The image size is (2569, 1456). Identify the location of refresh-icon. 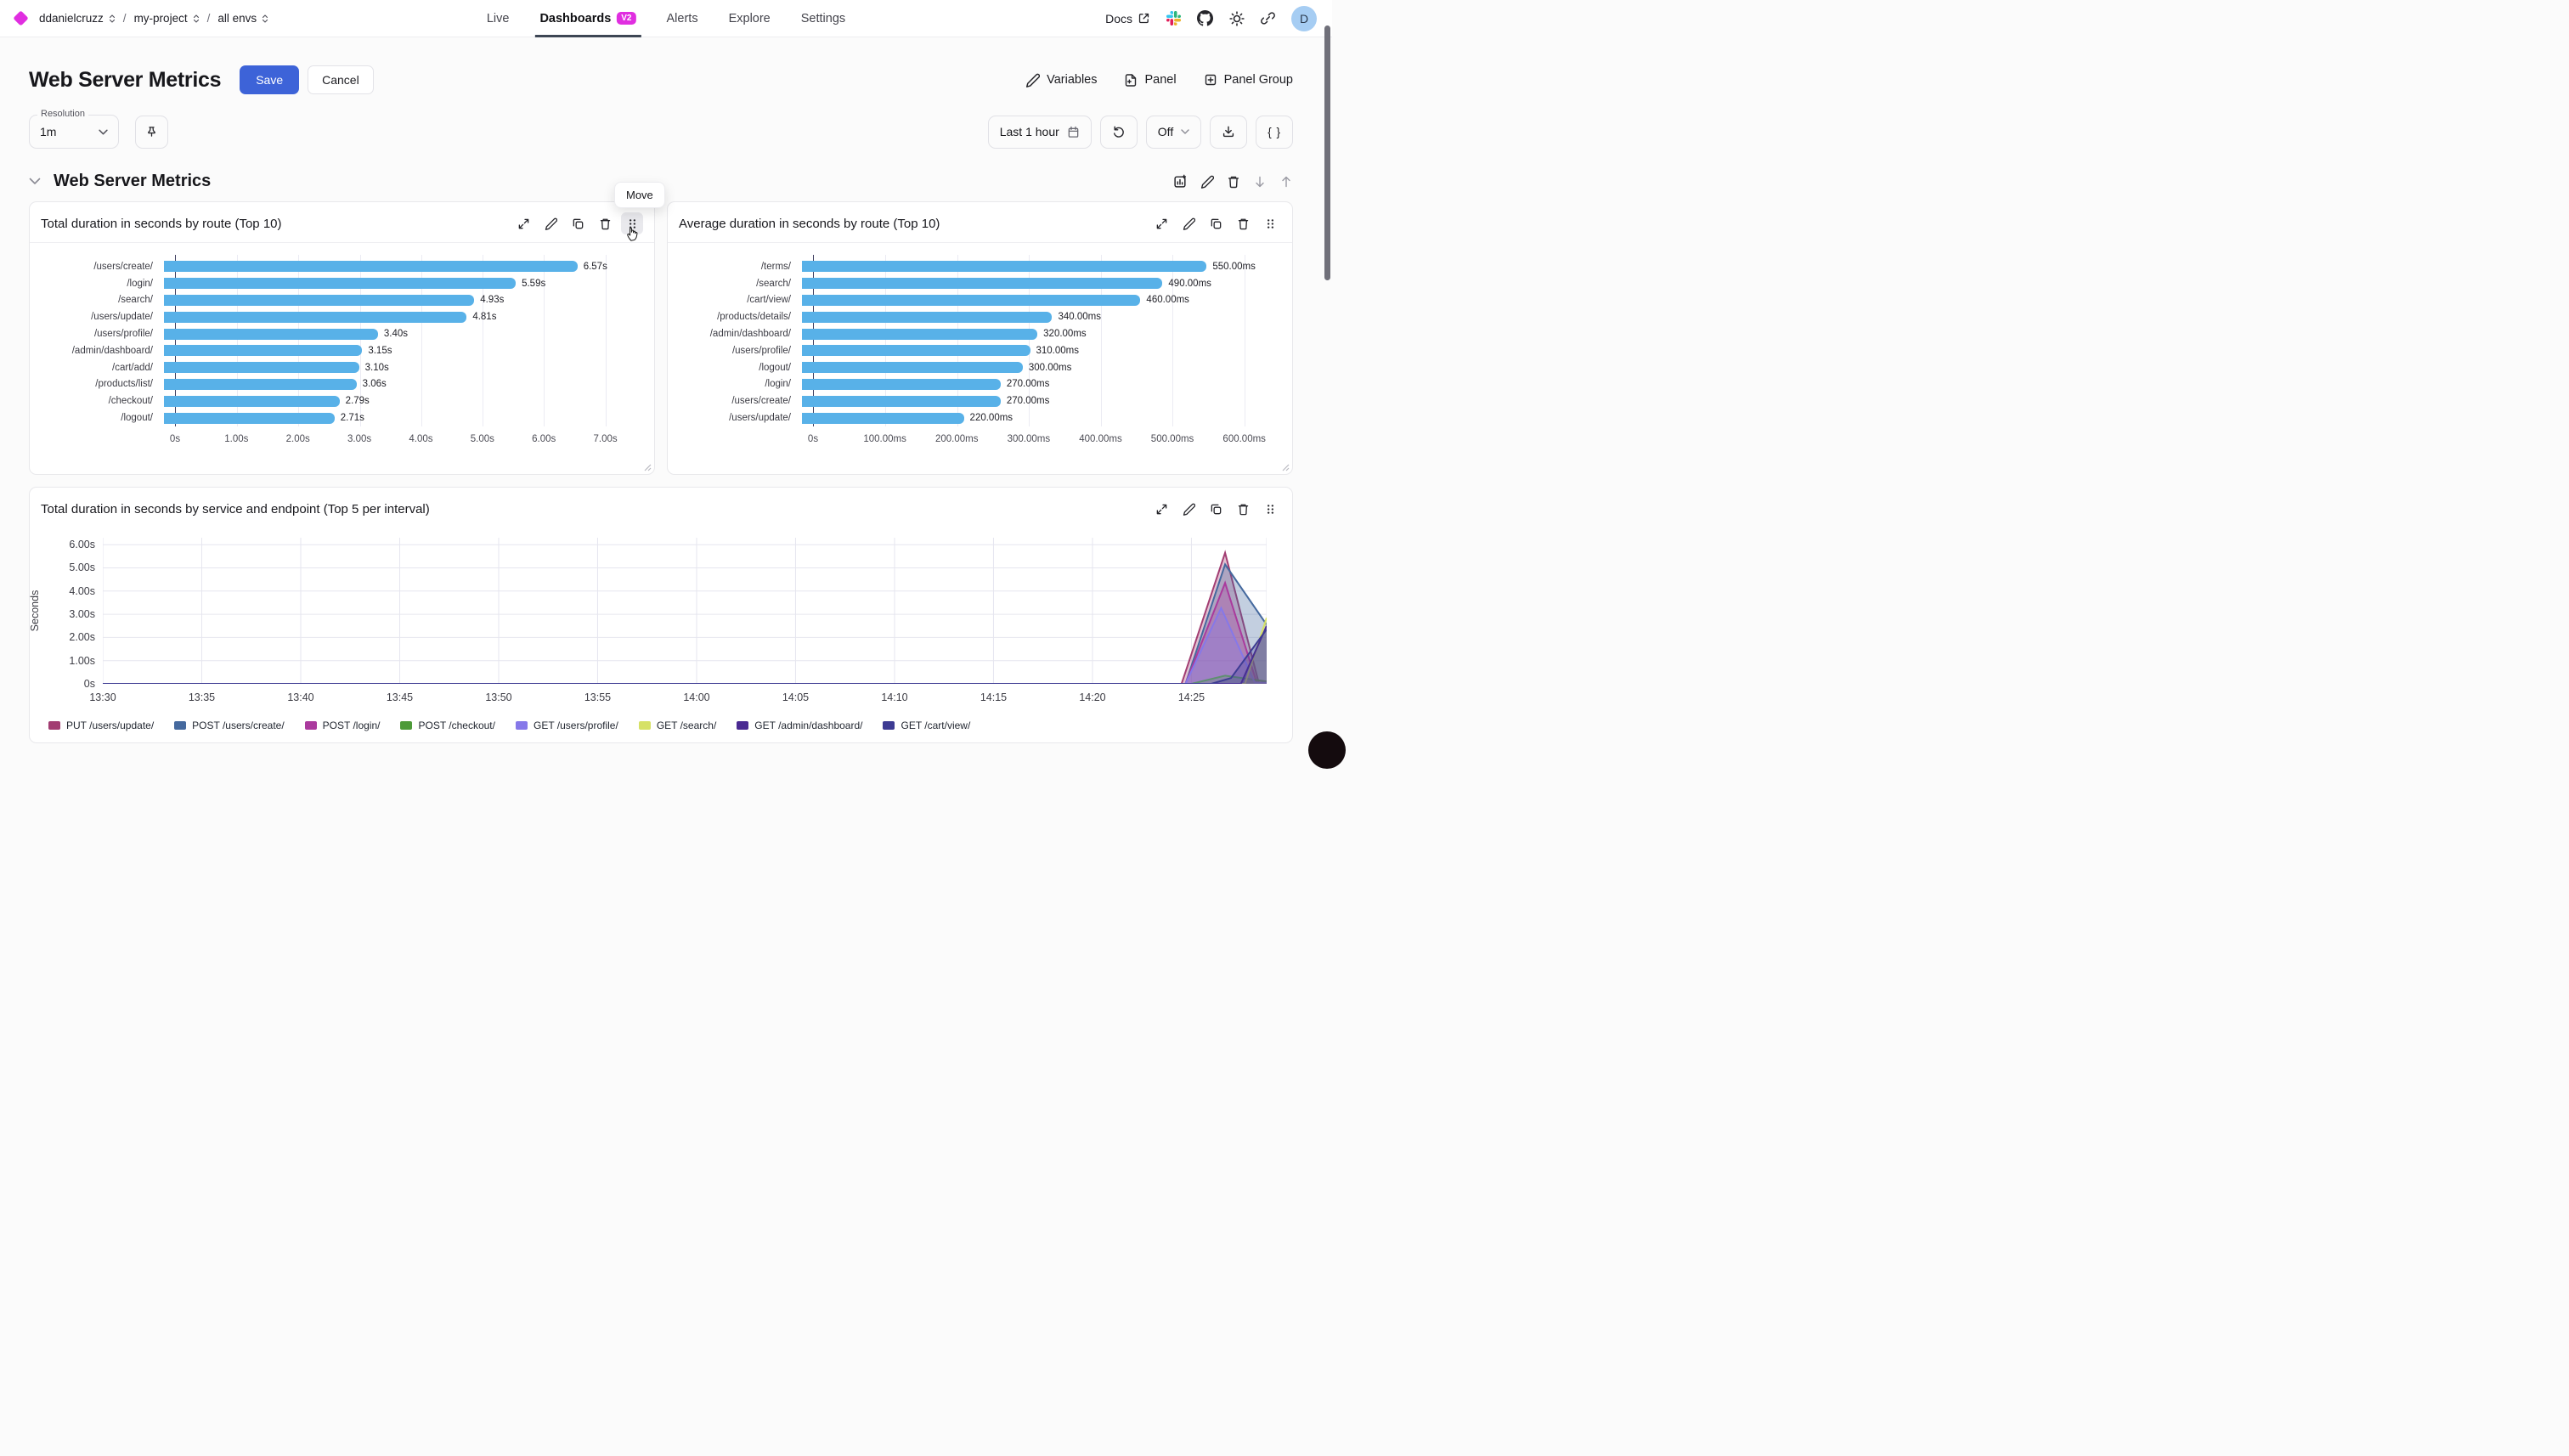
(1119, 132).